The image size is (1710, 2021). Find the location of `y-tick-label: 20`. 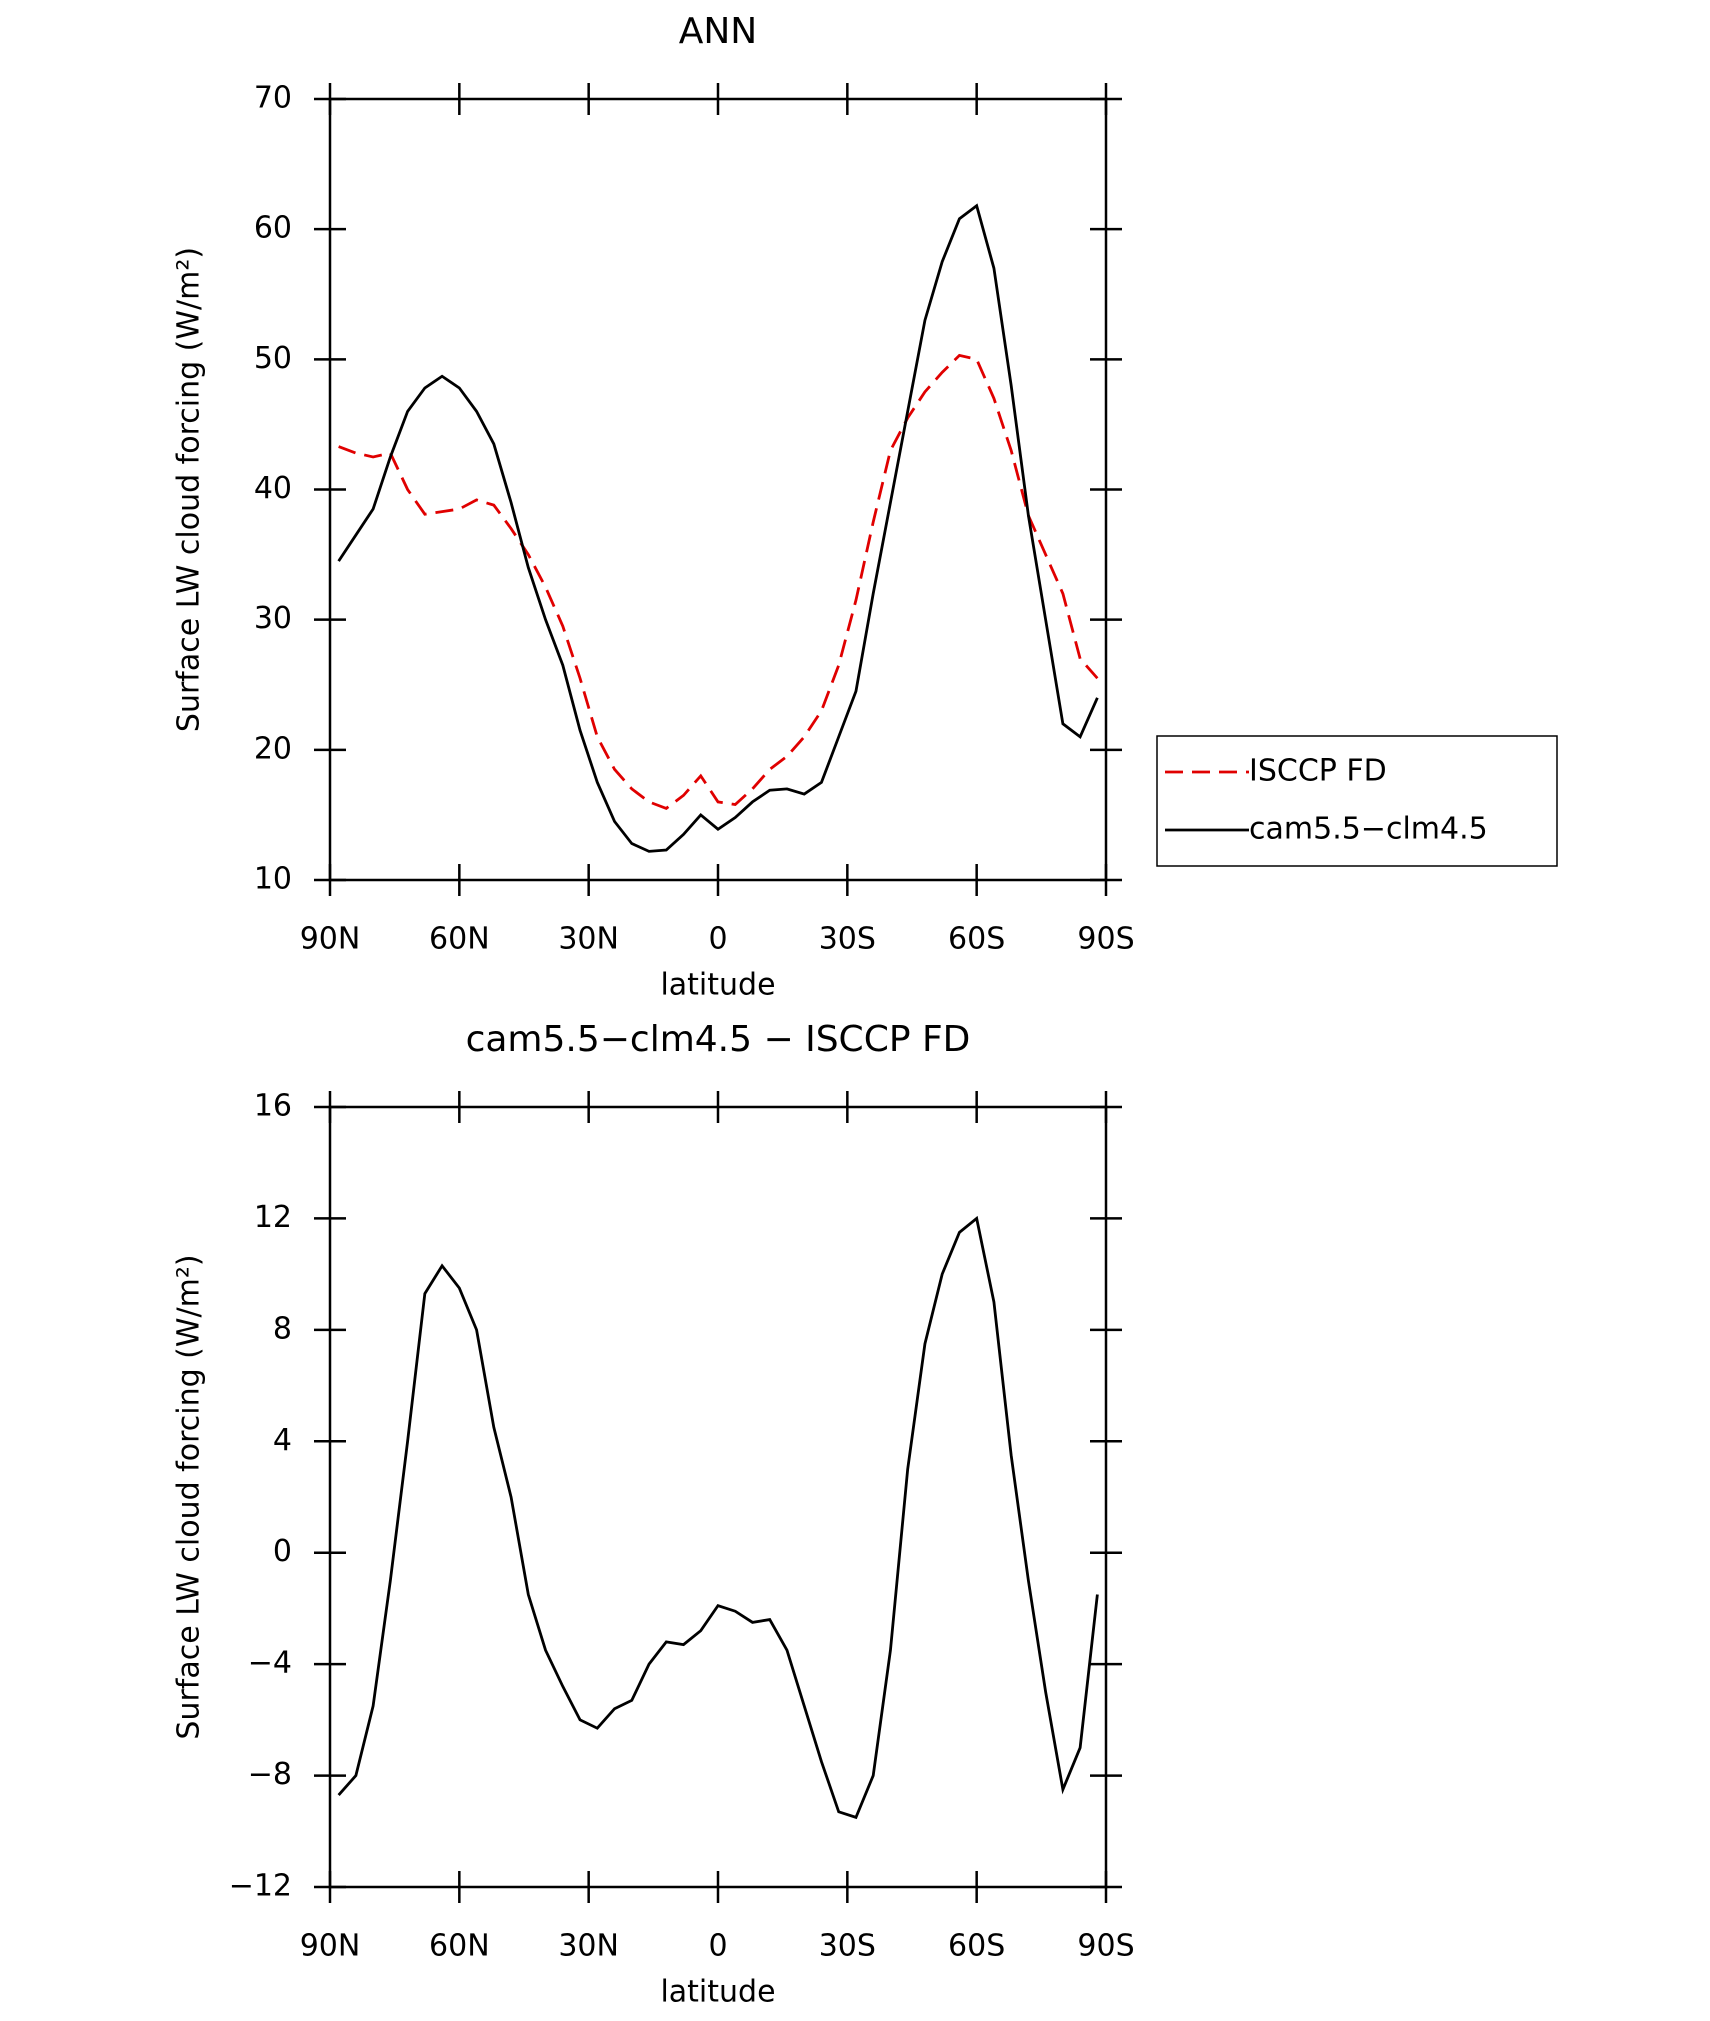

y-tick-label: 20 is located at coordinates (273, 748).